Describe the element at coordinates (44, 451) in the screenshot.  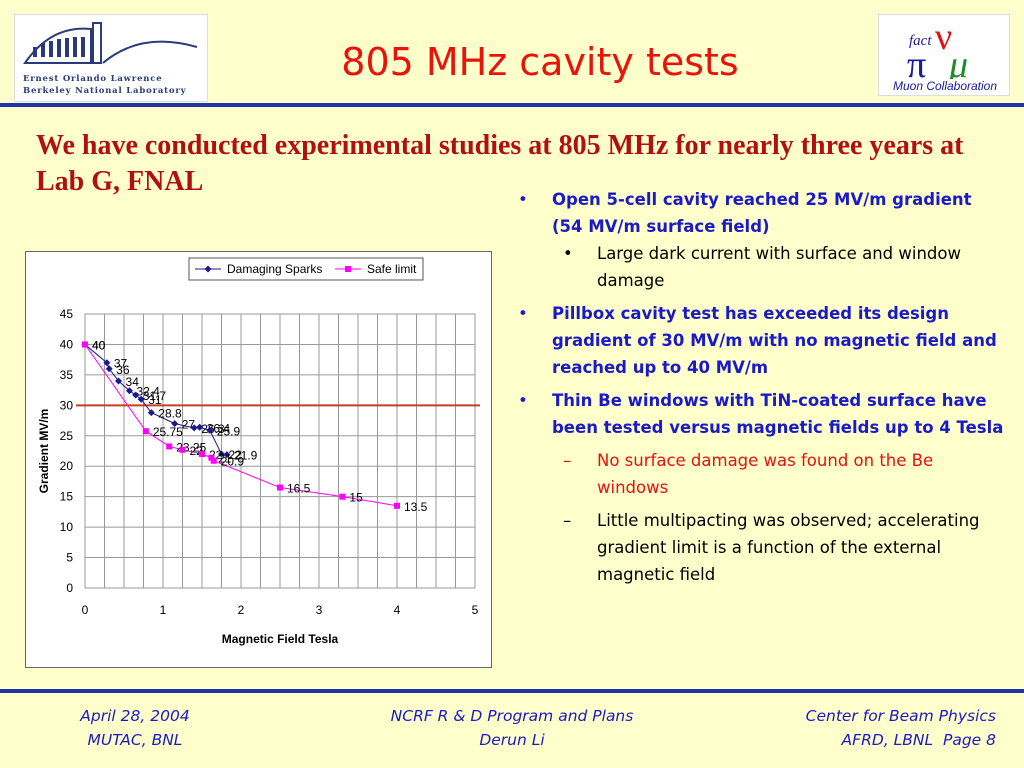
I see `y-axis-title: Gradient MV/m` at that location.